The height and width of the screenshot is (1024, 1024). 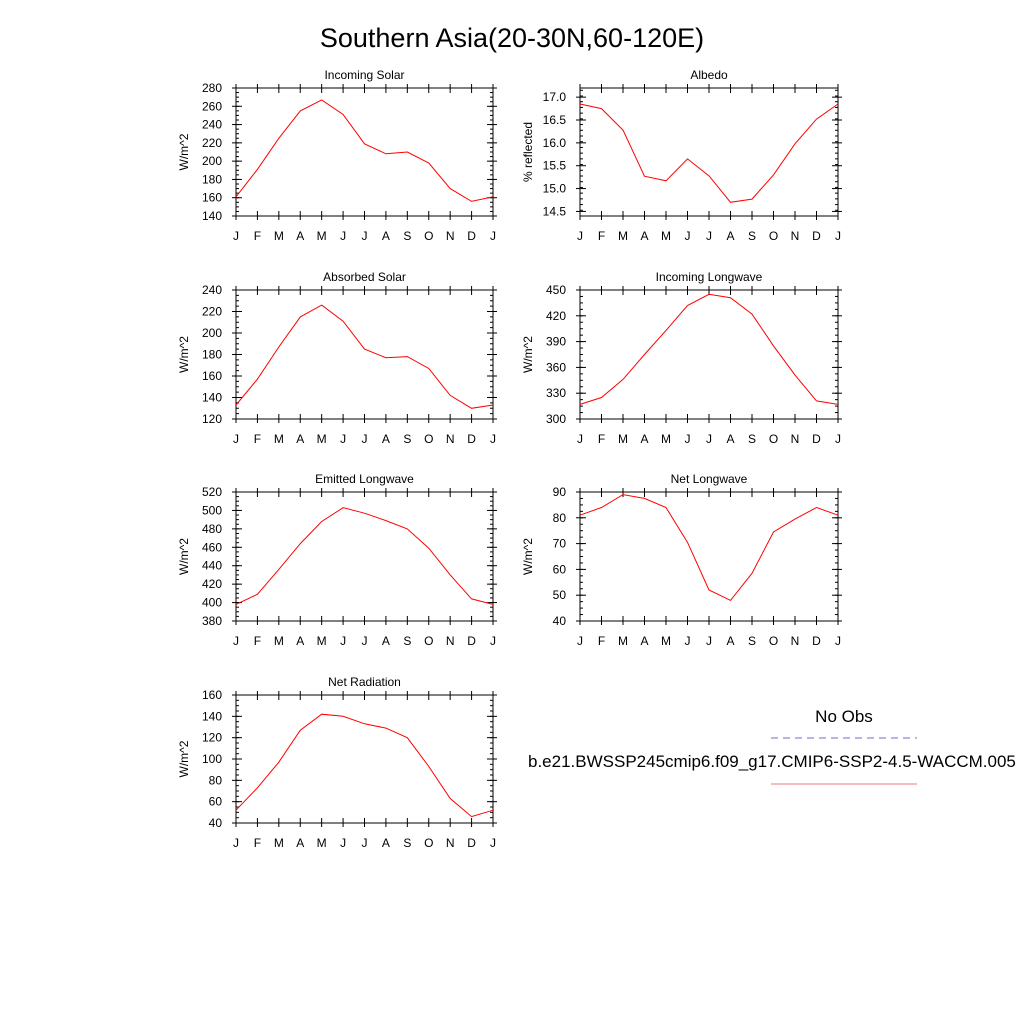 I want to click on panel-title: Net Longwave, so click(x=709, y=479).